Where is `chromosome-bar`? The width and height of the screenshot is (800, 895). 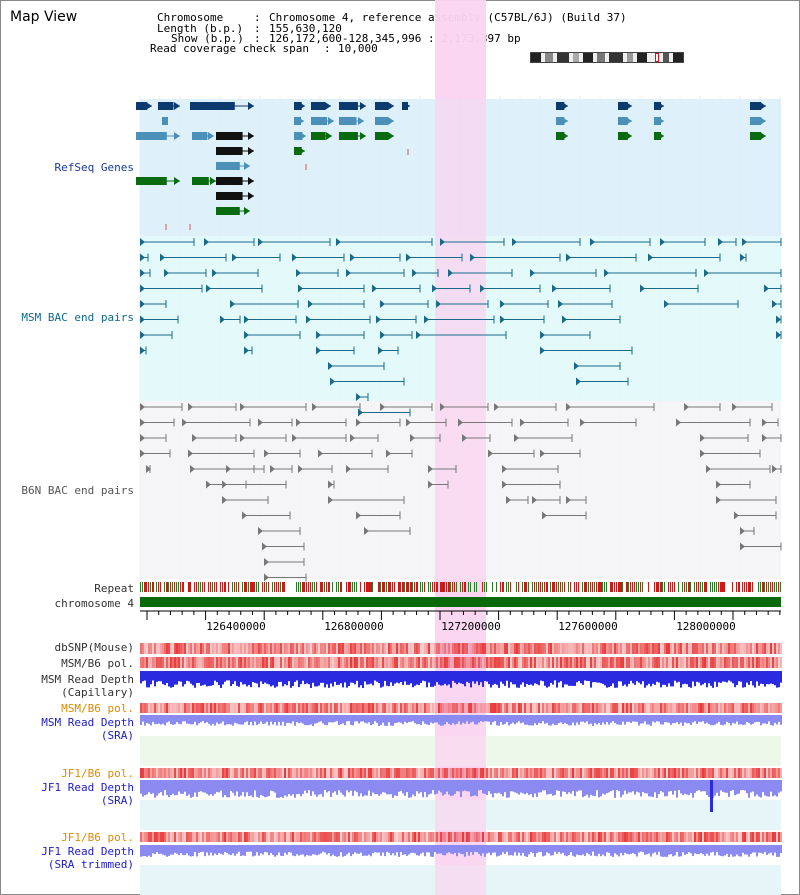 chromosome-bar is located at coordinates (460, 602).